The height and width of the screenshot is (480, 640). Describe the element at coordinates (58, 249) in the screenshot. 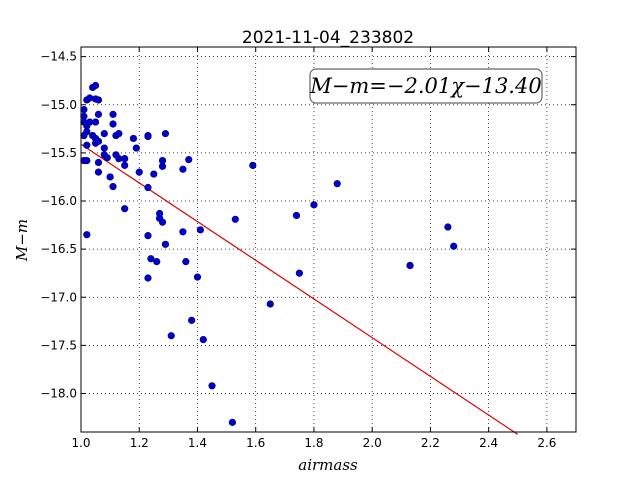

I see `y-tick-label: −16.5` at that location.